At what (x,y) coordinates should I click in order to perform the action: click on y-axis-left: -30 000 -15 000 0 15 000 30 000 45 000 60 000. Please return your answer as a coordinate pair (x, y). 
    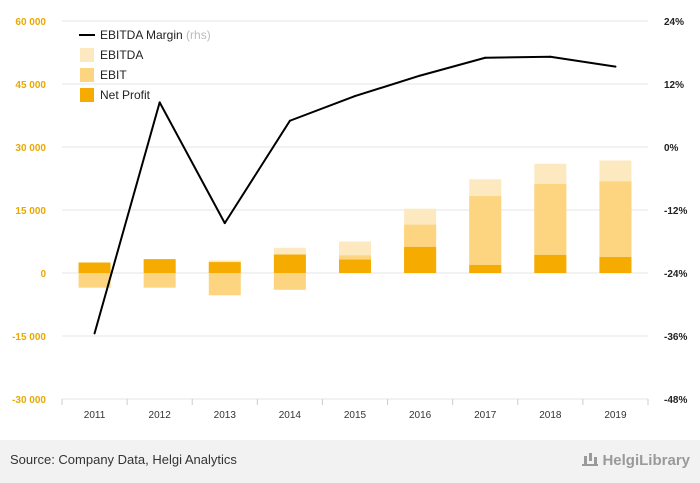
    Looking at the image, I should click on (29, 211).